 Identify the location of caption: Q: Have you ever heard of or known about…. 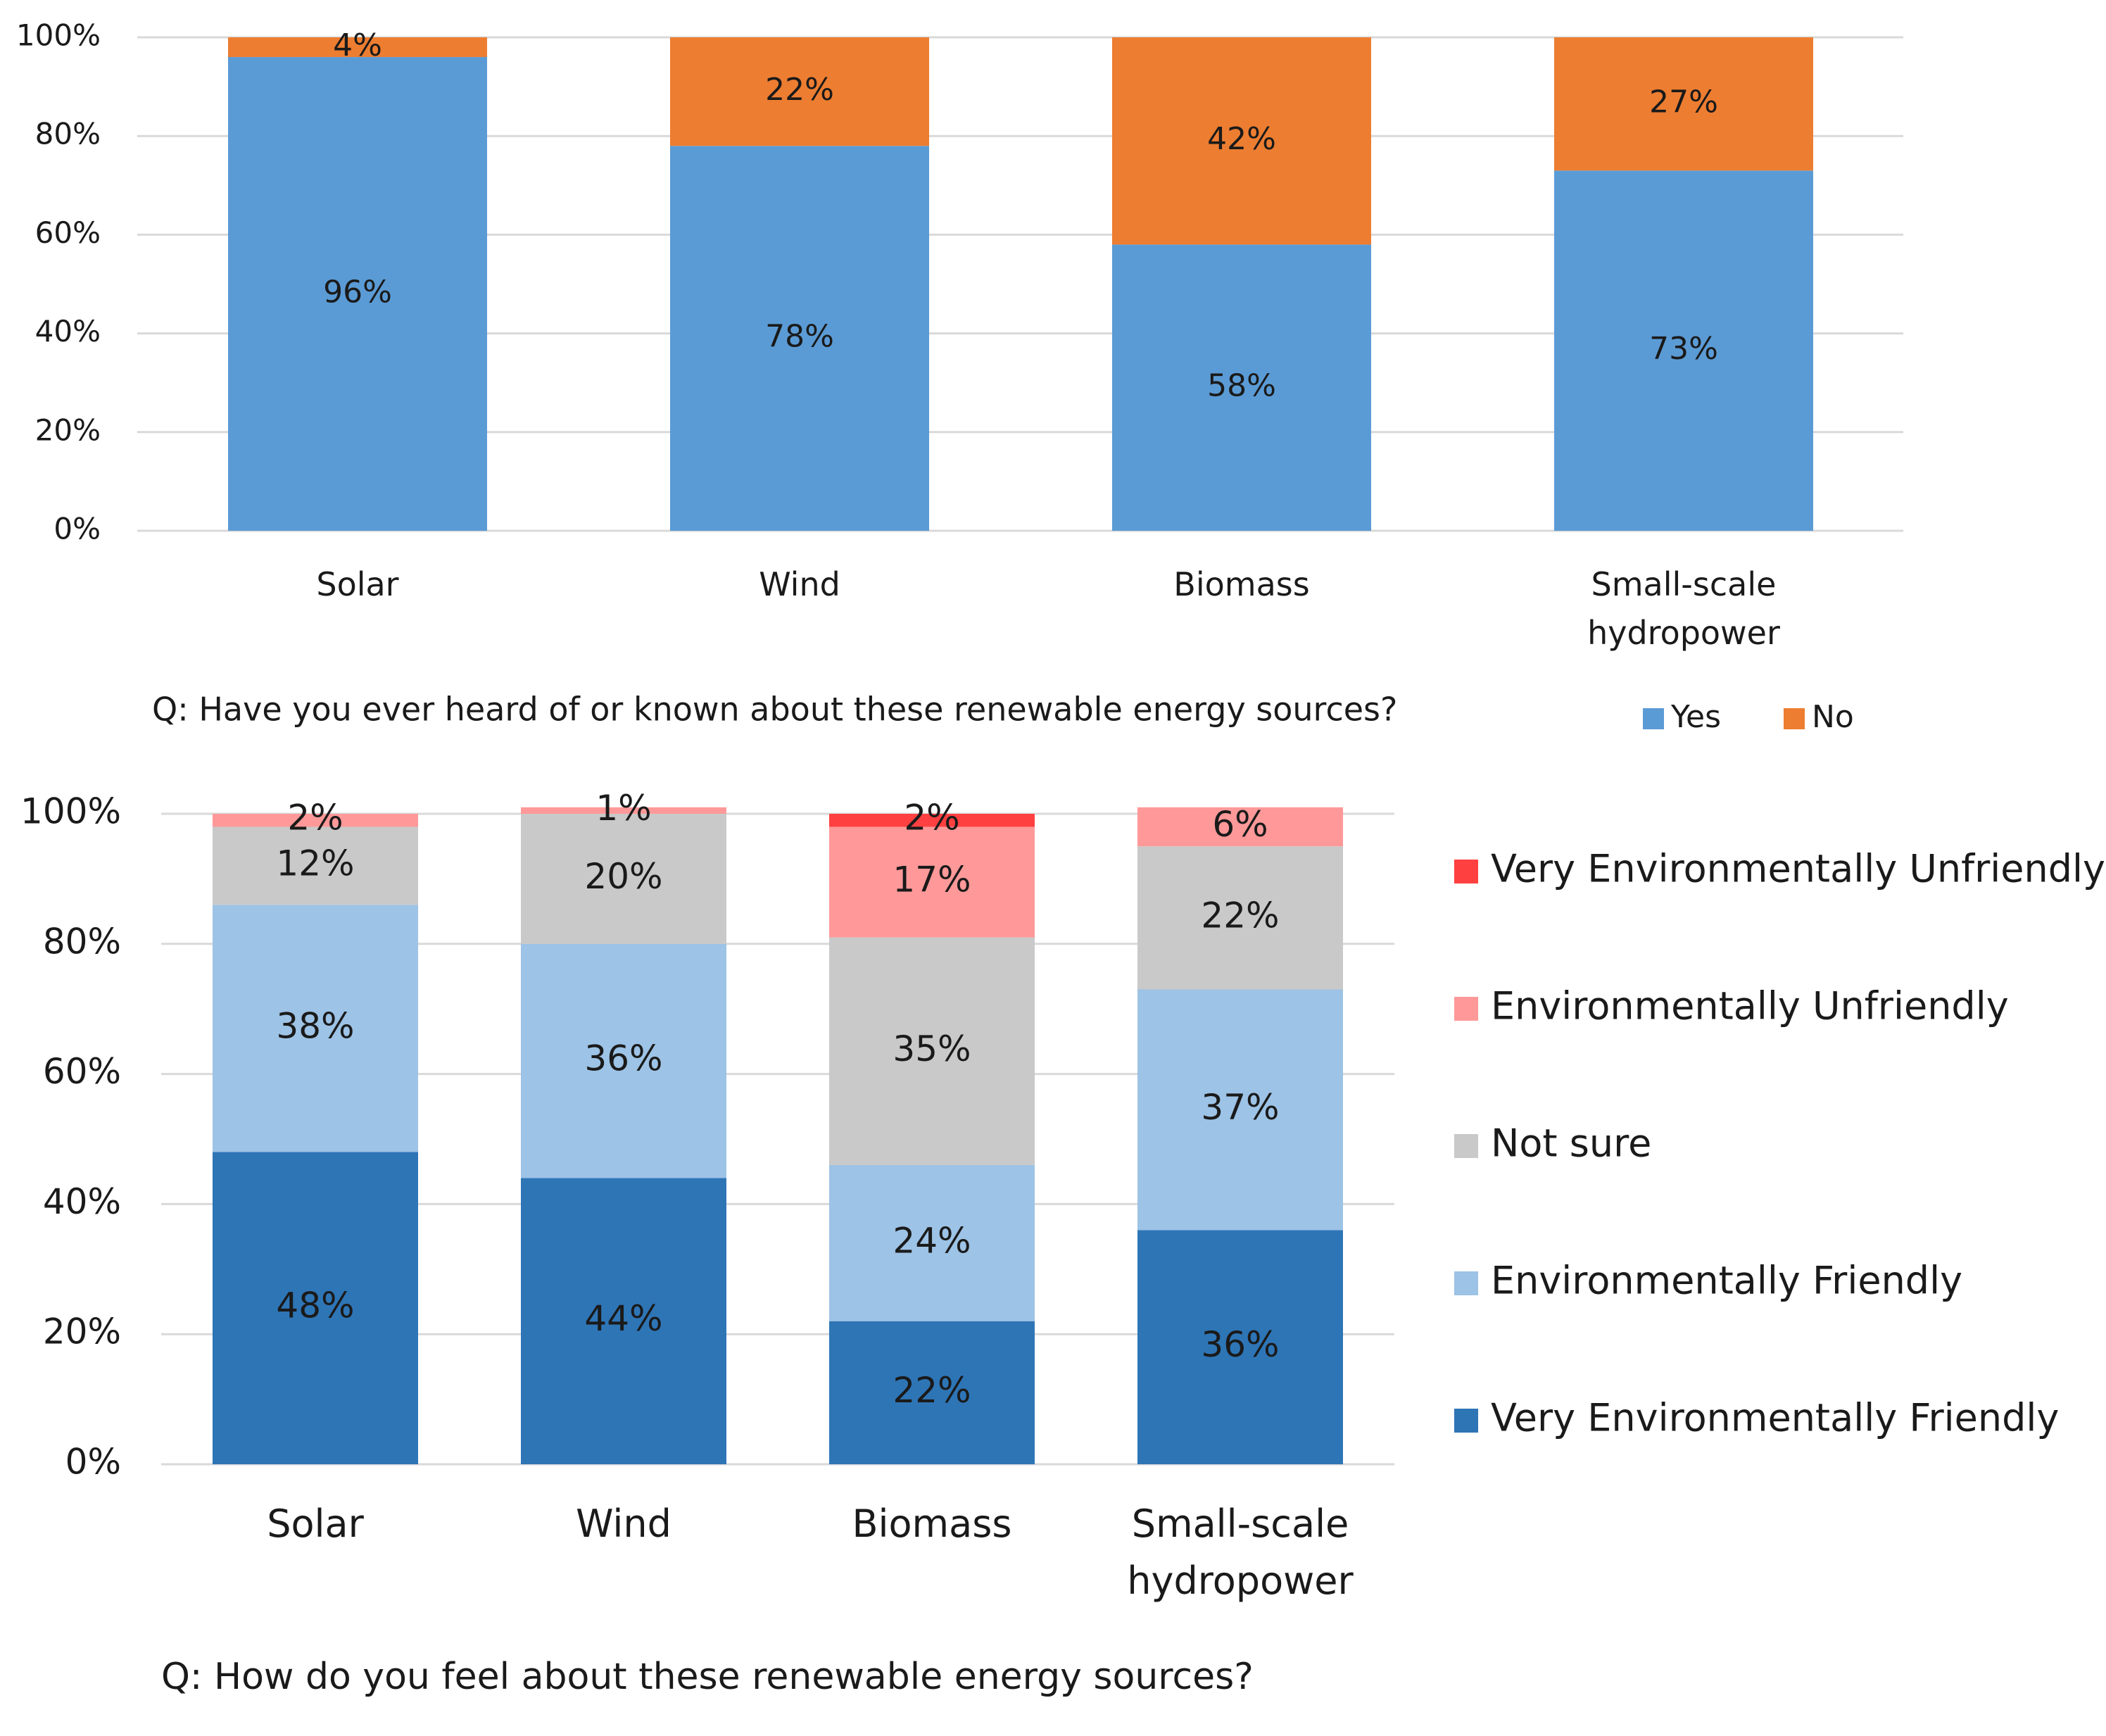
(774, 710).